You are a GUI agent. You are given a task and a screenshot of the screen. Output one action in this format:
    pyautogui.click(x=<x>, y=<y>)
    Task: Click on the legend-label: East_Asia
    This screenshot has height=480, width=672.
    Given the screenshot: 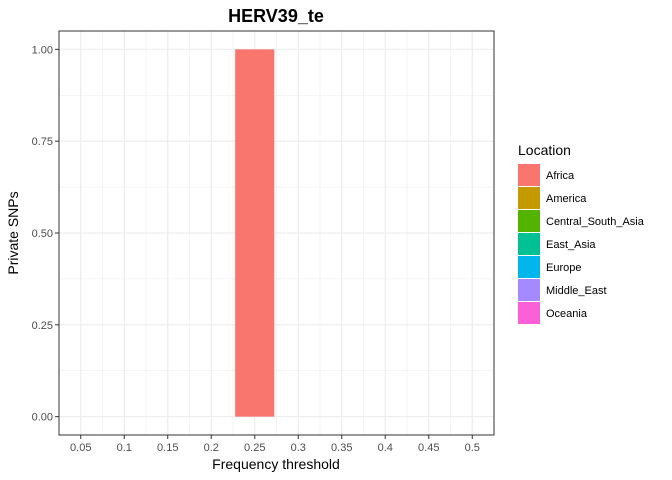 What is the action you would take?
    pyautogui.click(x=571, y=245)
    